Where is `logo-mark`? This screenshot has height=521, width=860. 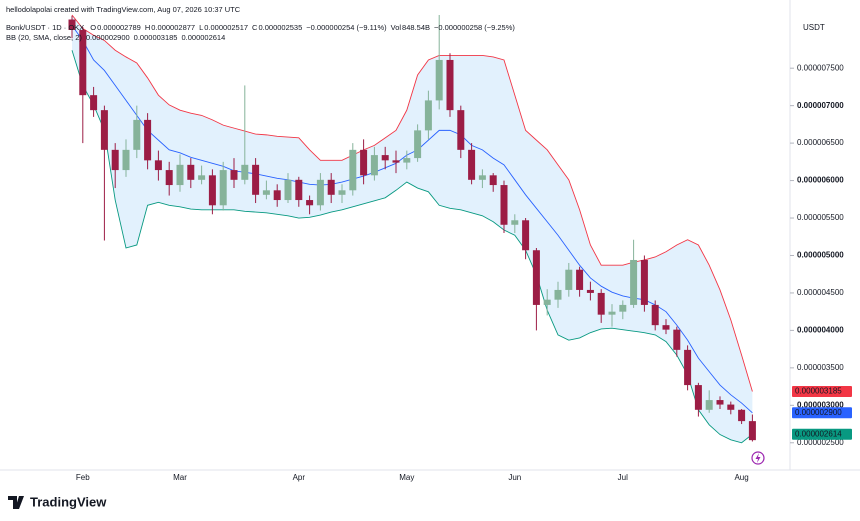 logo-mark is located at coordinates (16, 502).